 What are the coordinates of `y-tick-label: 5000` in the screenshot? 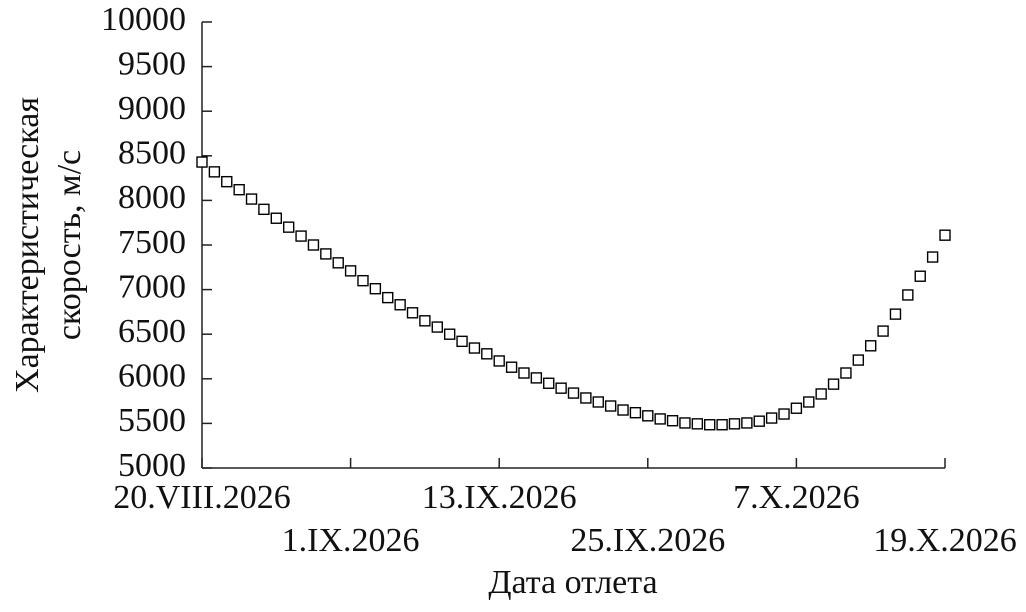 It's located at (152, 465).